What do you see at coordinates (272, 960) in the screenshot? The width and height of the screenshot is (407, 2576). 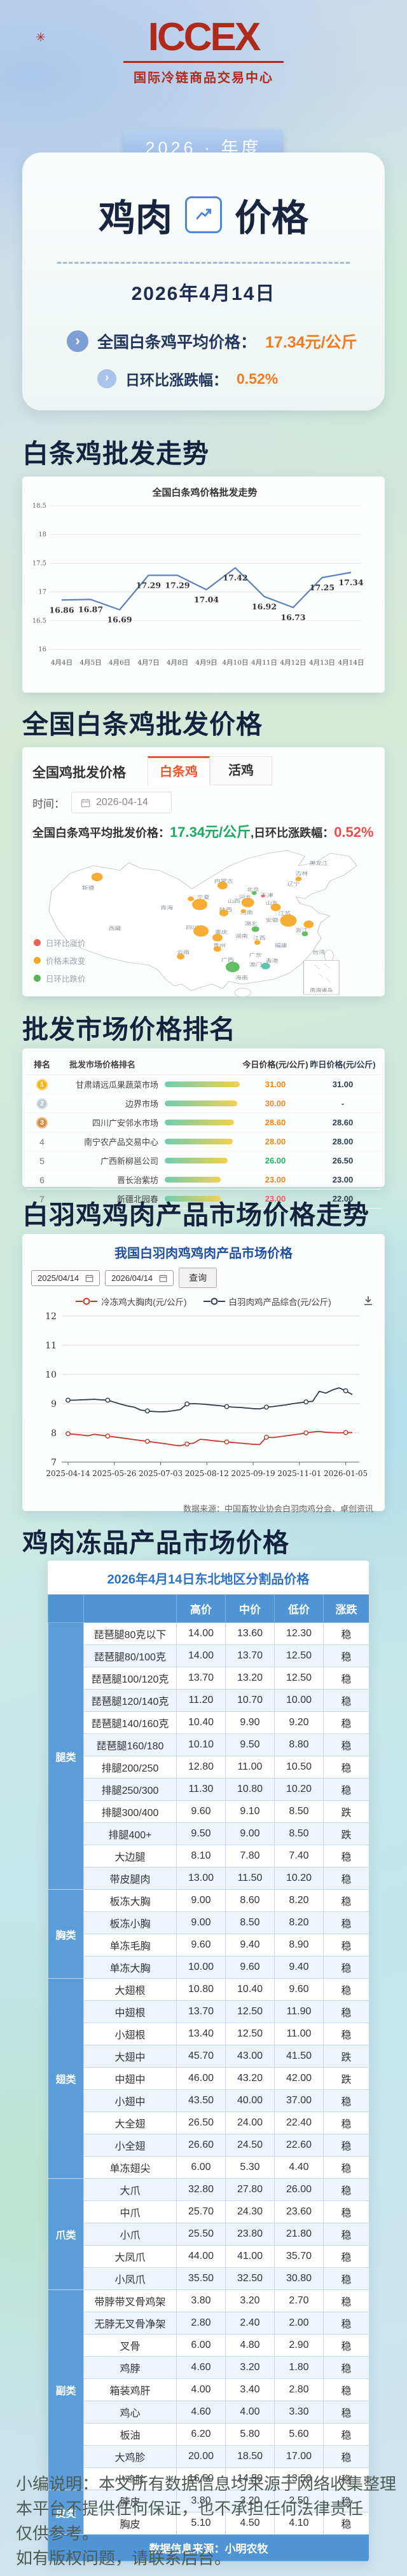 I see `province-label: 香港` at bounding box center [272, 960].